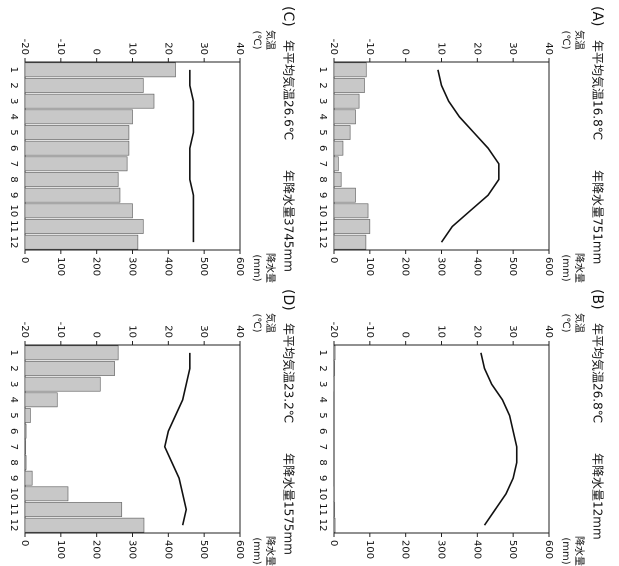 The image size is (619, 566). Describe the element at coordinates (499, 439) in the screenshot. I see `temperature-line` at that location.